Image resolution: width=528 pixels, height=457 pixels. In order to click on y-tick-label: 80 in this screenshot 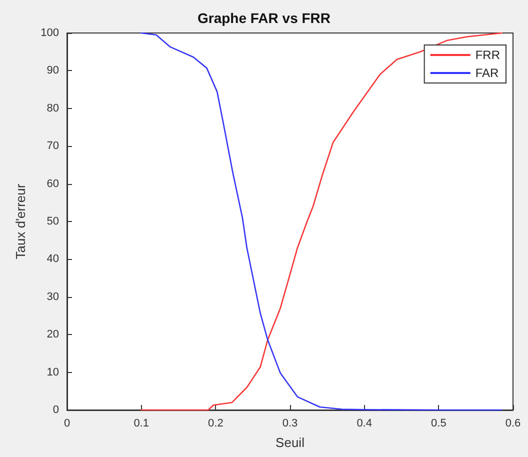, I will do `click(52, 108)`.